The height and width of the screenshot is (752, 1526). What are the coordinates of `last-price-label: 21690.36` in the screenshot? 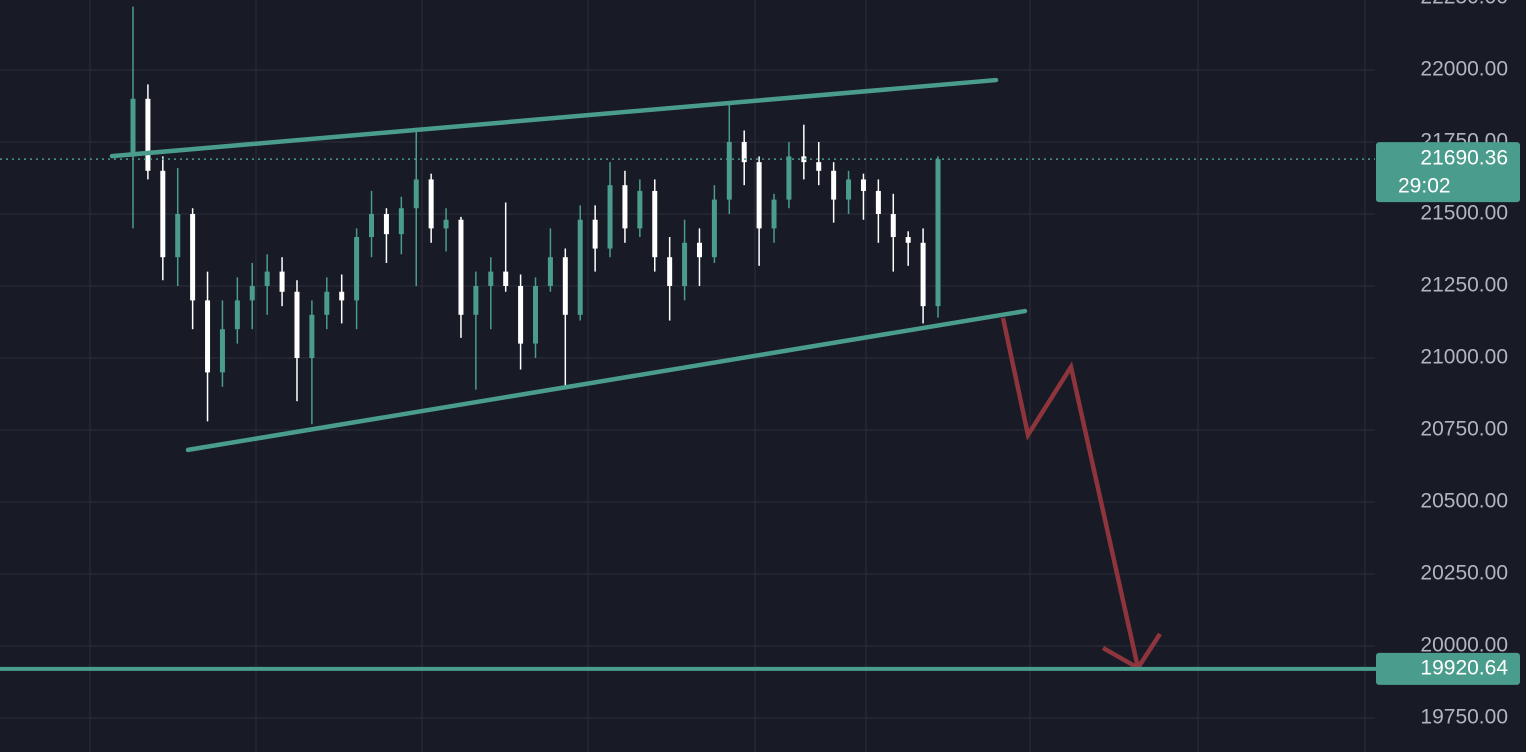 It's located at (1464, 158).